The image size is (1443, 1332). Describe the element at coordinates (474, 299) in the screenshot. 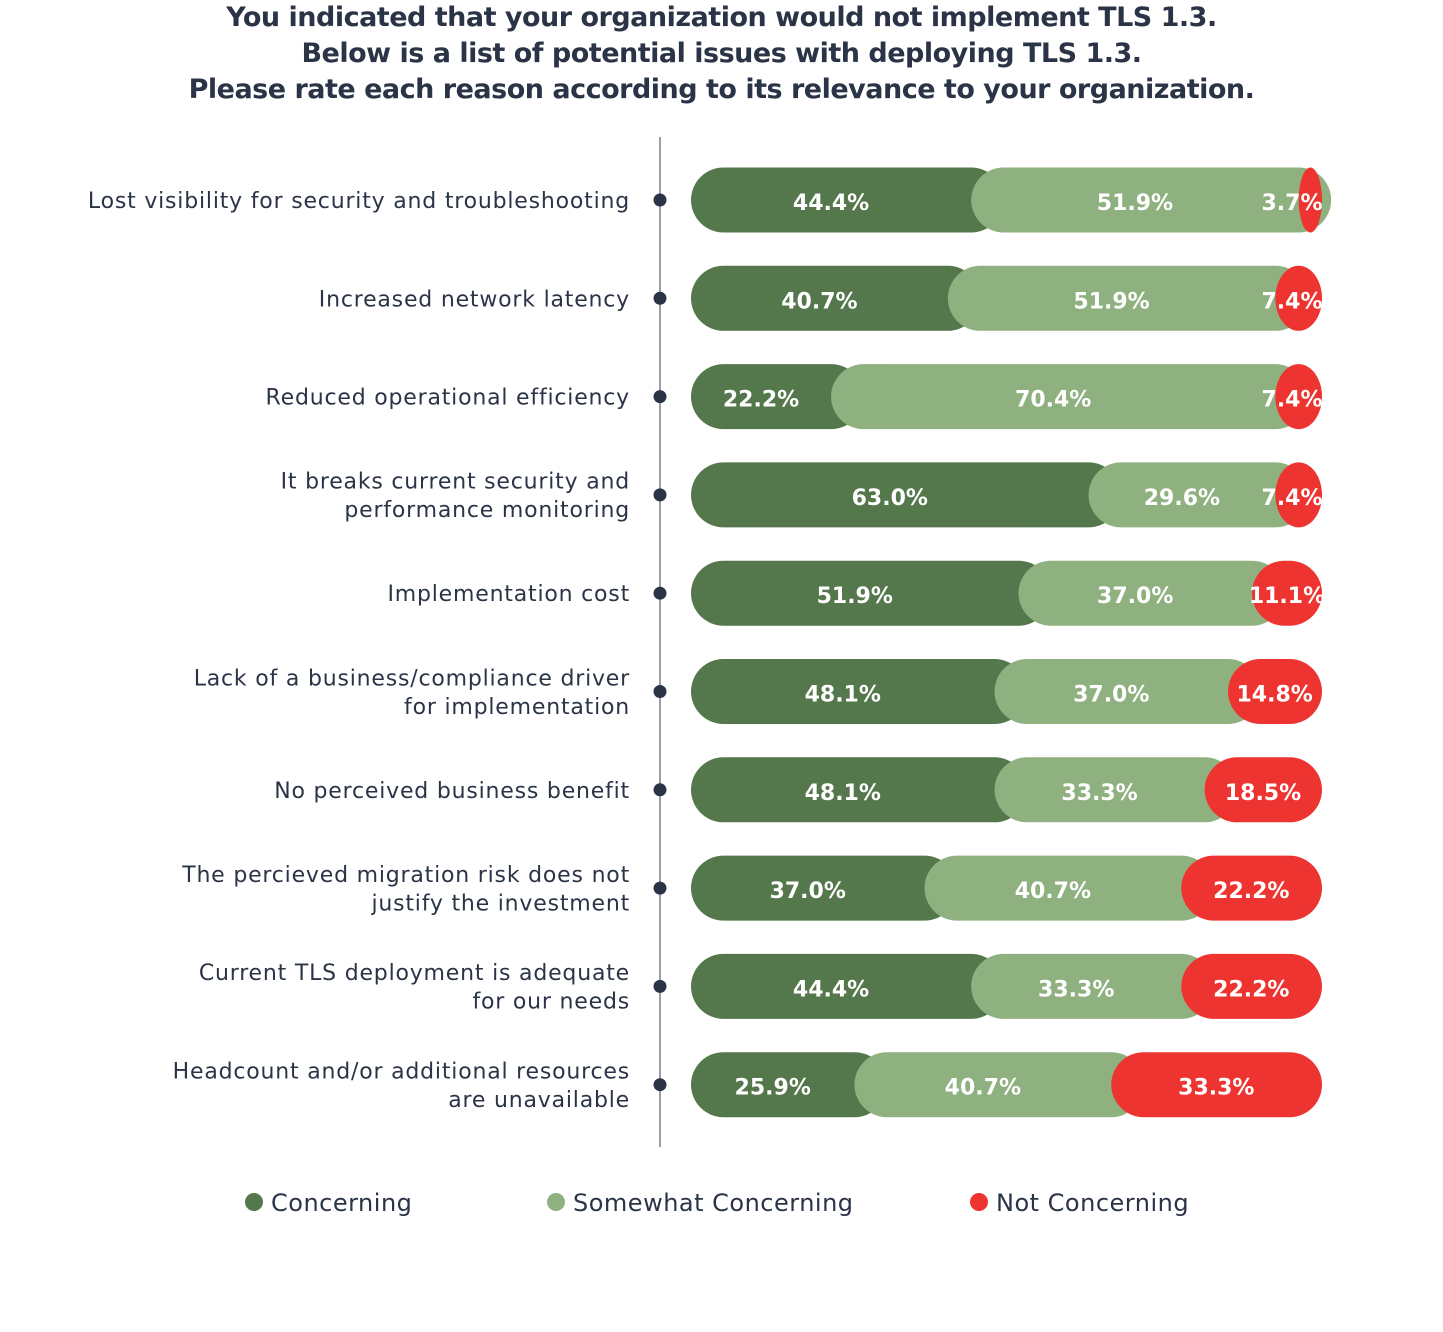

I see `category-label: Increased network latency` at that location.